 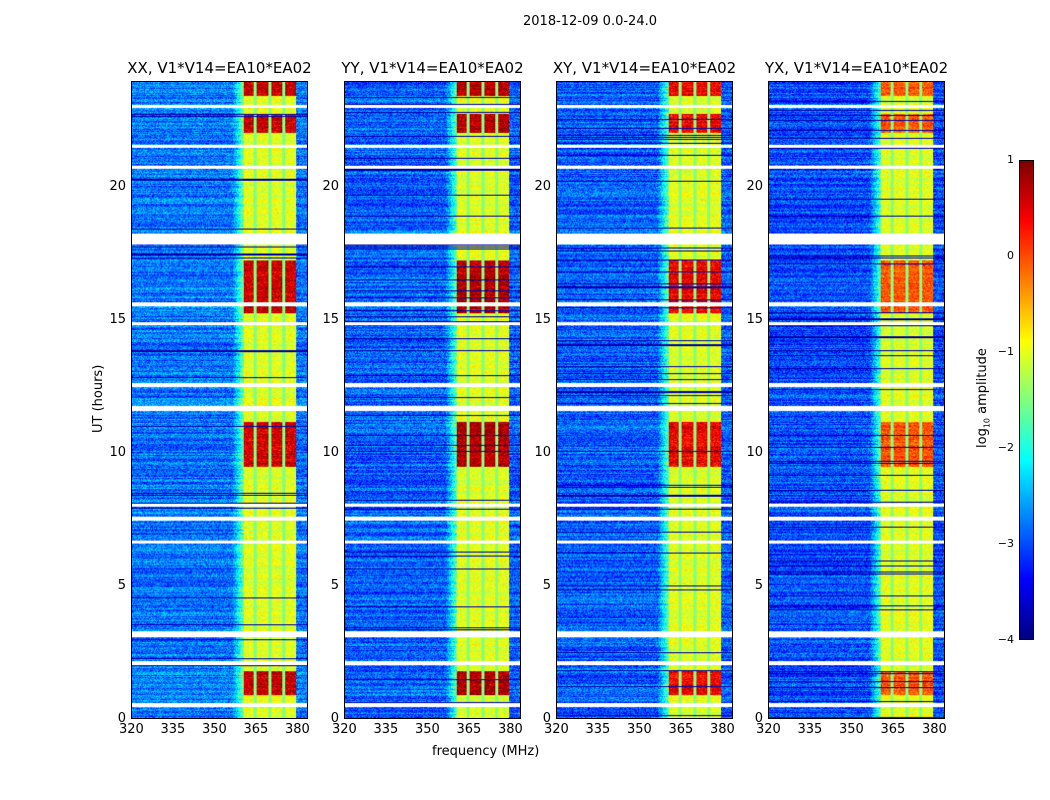 I want to click on colorbar-tick-label: 0, so click(x=1010, y=255).